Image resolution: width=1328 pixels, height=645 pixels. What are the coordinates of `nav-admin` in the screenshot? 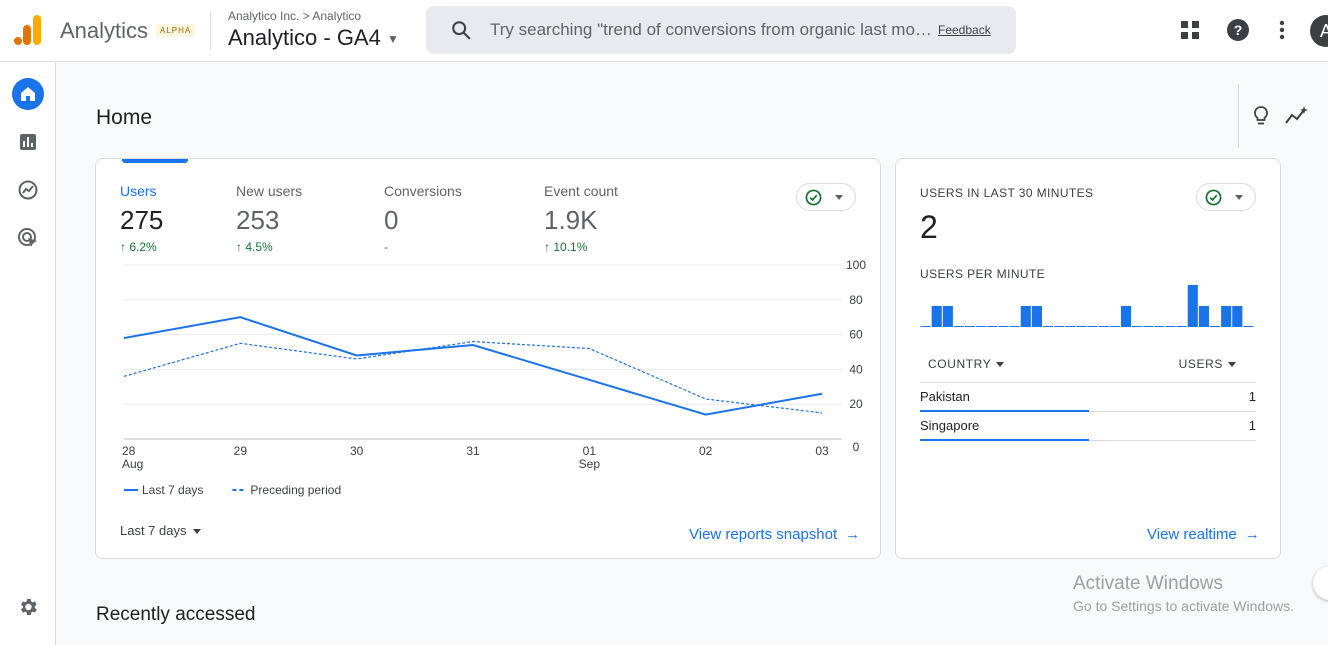 It's located at (28, 607).